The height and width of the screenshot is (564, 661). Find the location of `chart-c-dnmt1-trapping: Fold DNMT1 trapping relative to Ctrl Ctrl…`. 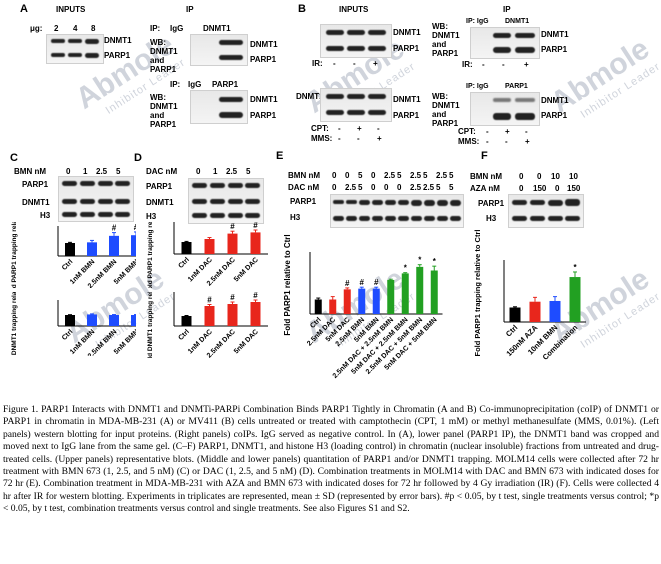

chart-c-dnmt1-trapping: Fold DNMT1 trapping relative to Ctrl Ctrl… is located at coordinates (73, 324).